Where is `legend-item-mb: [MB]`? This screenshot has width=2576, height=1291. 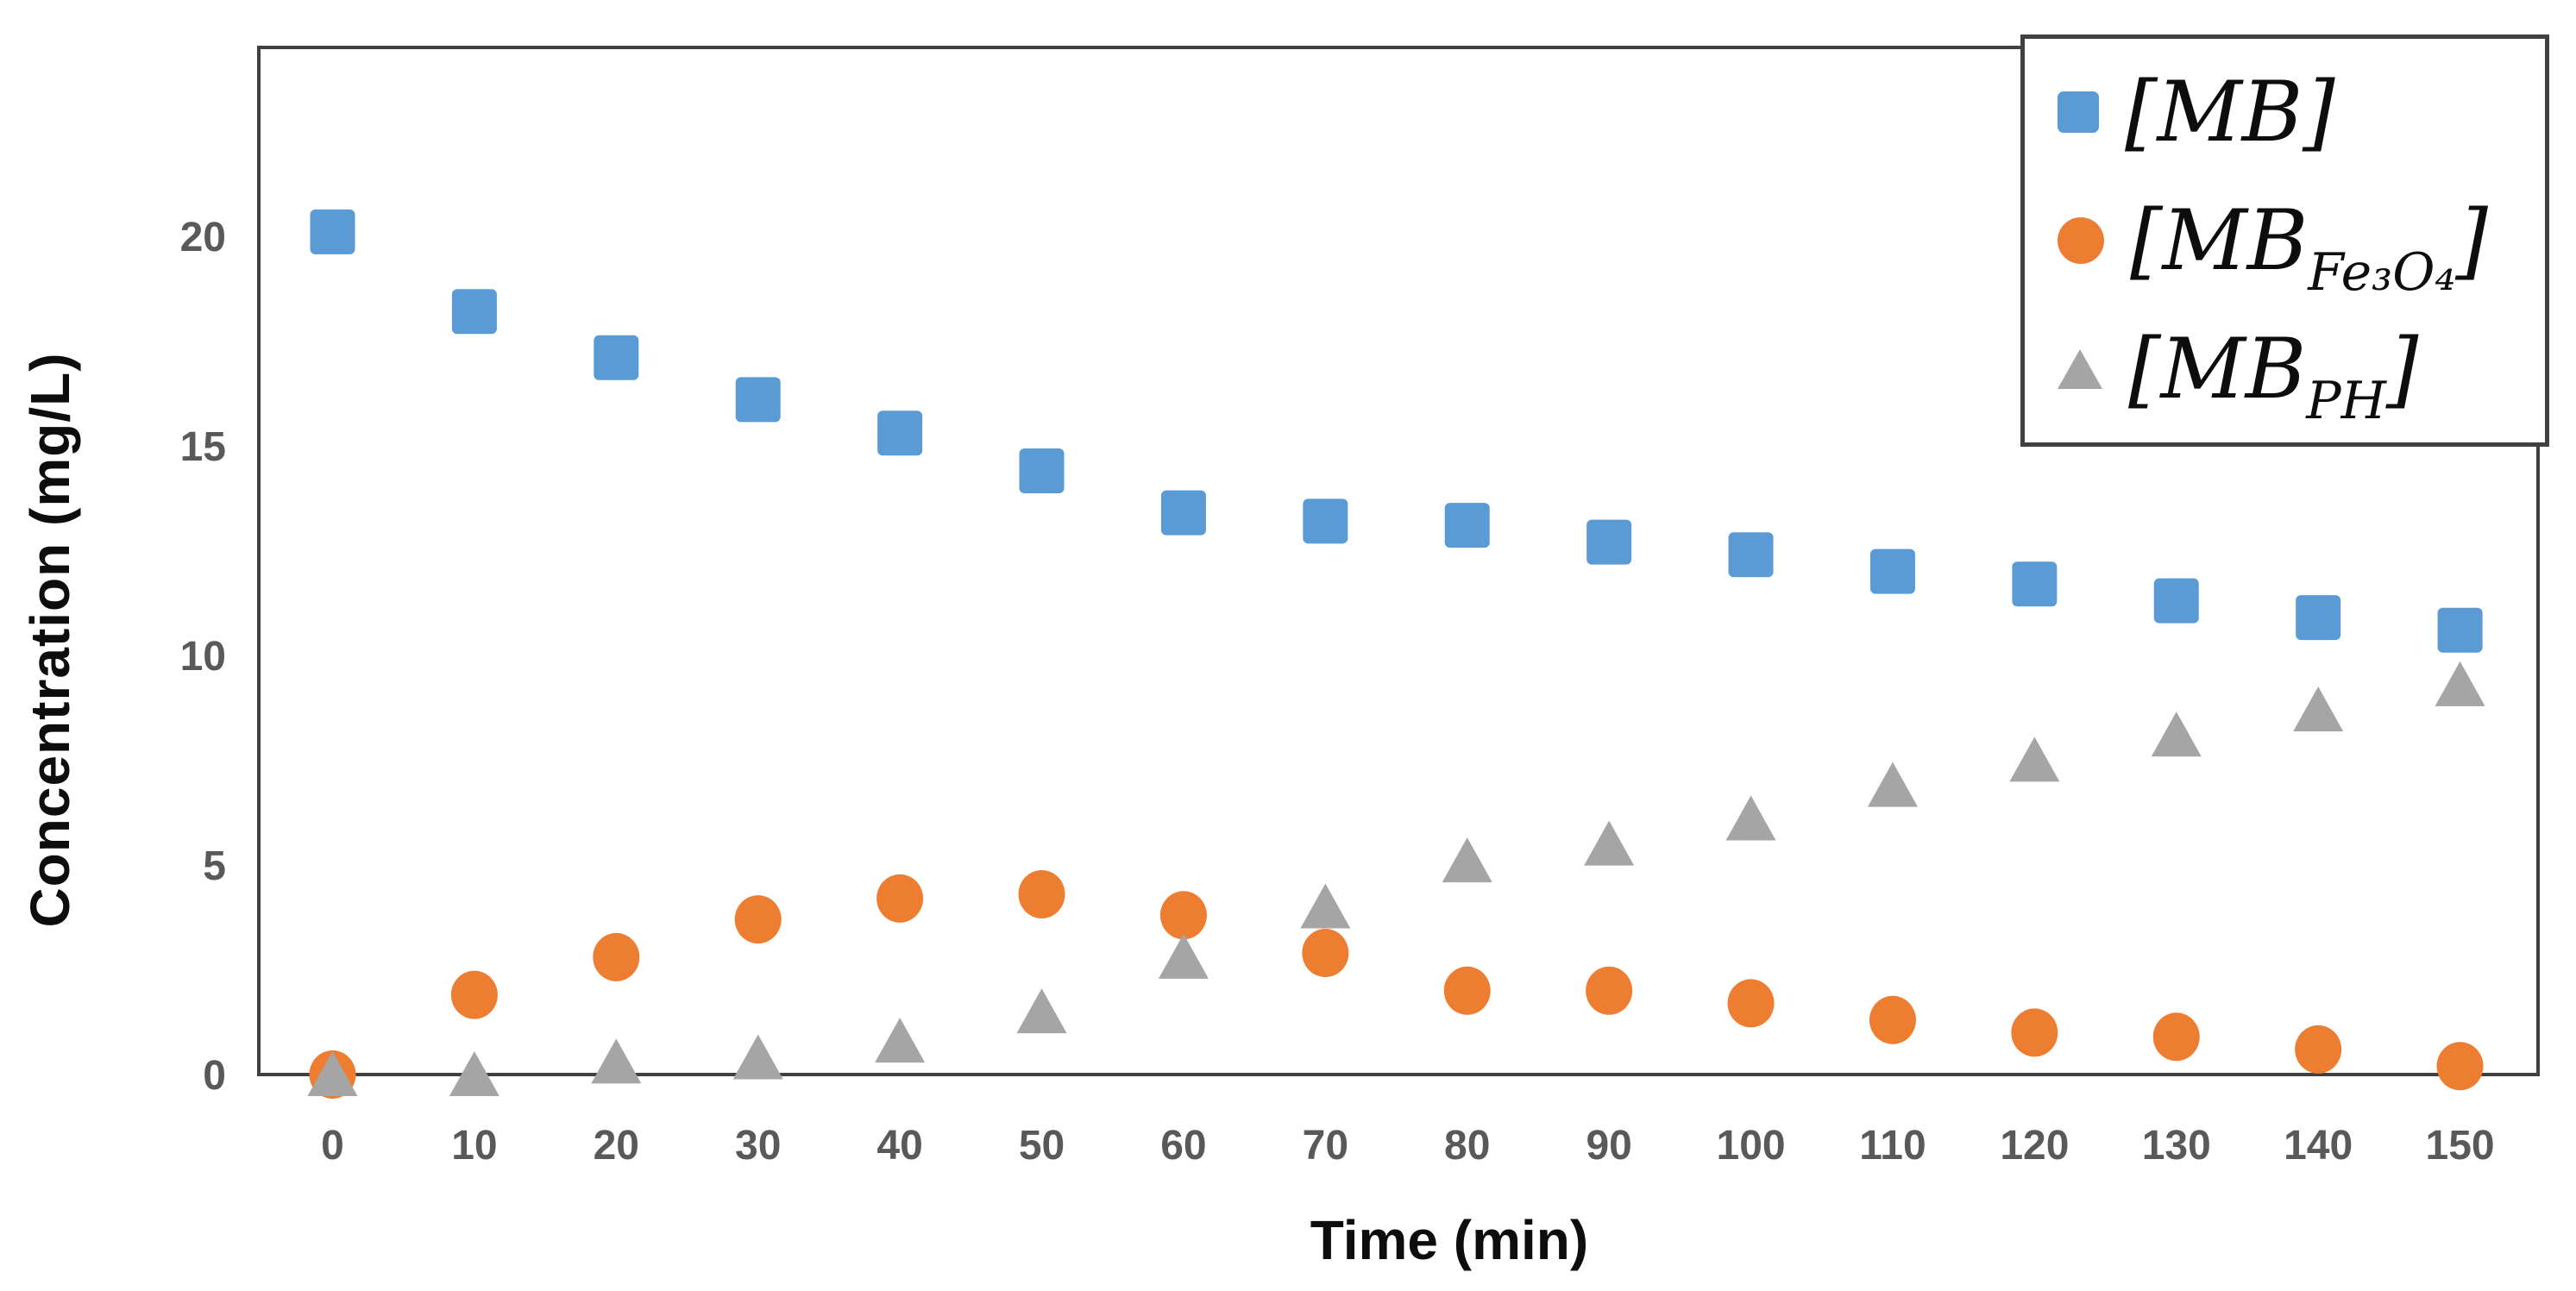 legend-item-mb: [MB] is located at coordinates (2301, 112).